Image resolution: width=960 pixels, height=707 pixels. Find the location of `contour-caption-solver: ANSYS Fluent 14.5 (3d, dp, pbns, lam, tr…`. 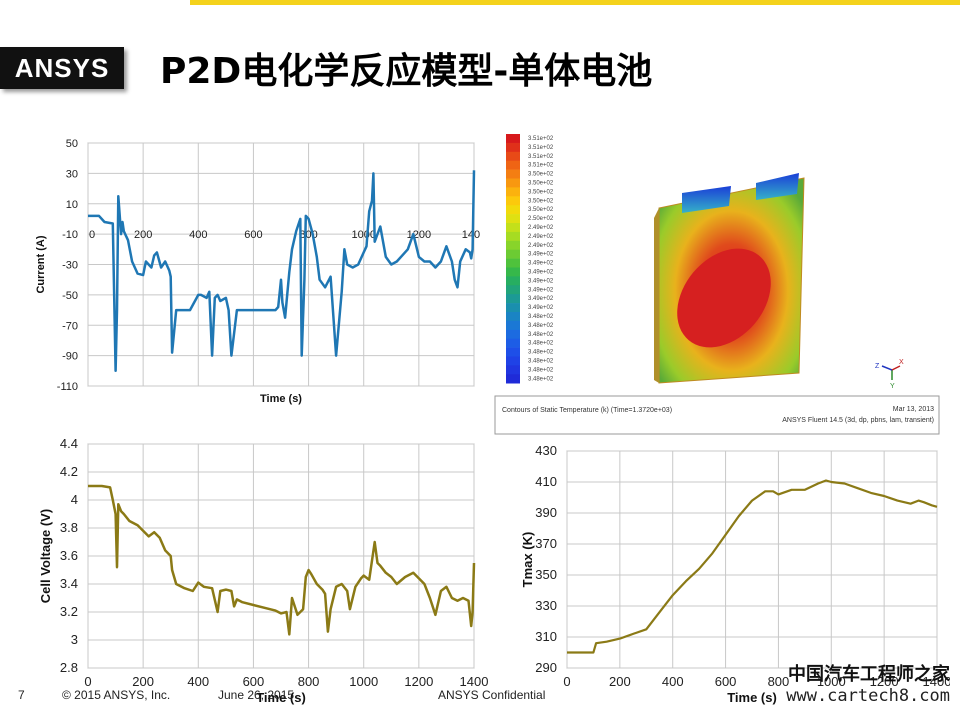

contour-caption-solver: ANSYS Fluent 14.5 (3d, dp, pbns, lam, tr… is located at coordinates (858, 420).